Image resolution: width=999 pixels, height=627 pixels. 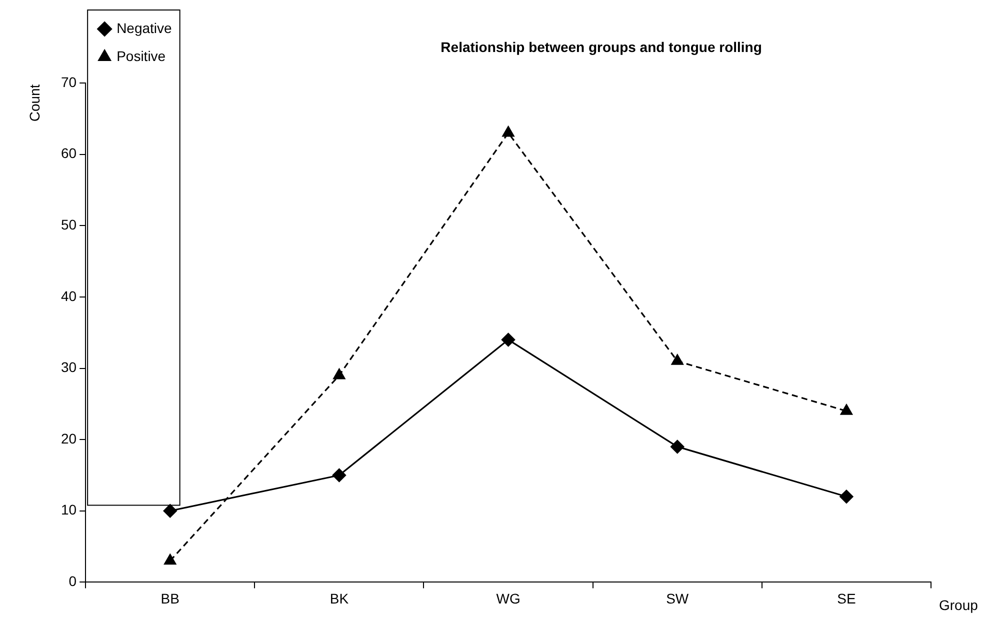 I want to click on legend-label: Positive, so click(x=141, y=56).